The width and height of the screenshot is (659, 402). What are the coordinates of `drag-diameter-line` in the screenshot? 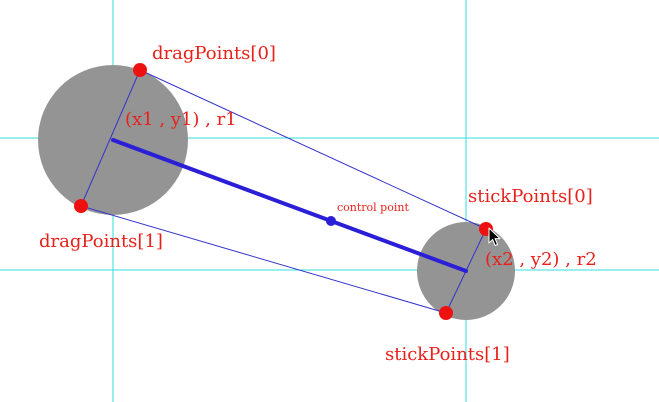 It's located at (110, 138).